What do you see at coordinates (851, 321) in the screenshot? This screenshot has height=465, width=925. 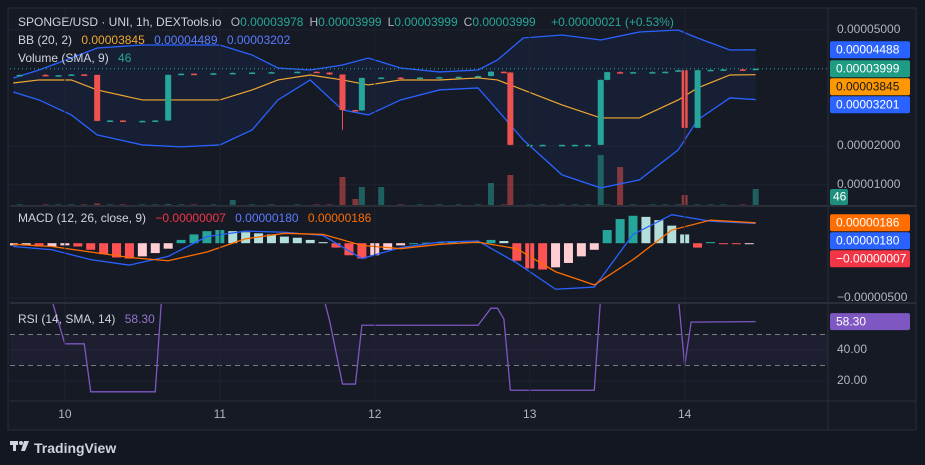 I see `price-badge-label: 58.30` at bounding box center [851, 321].